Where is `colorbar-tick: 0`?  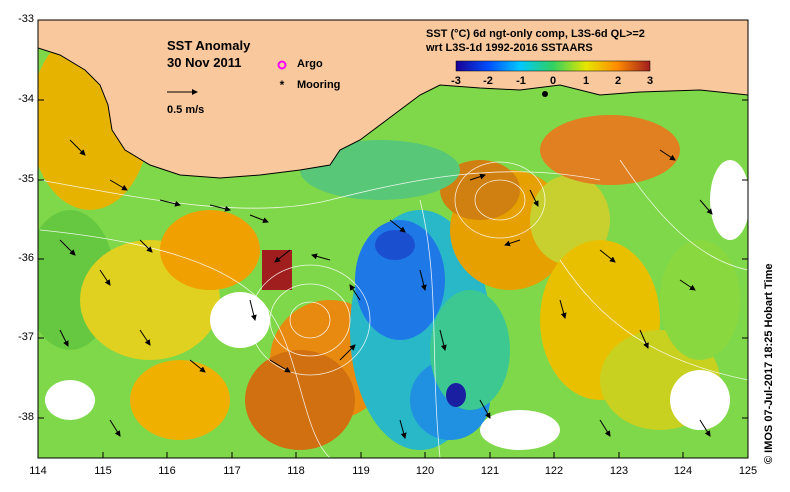 colorbar-tick: 0 is located at coordinates (553, 81).